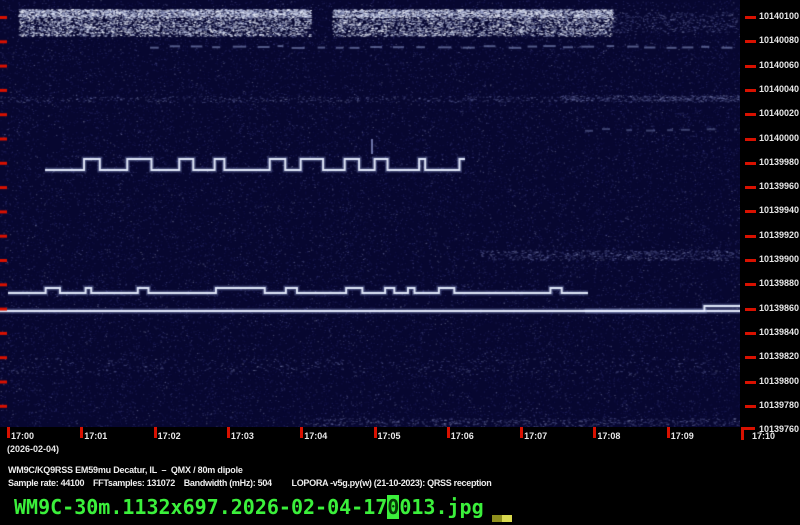 The width and height of the screenshot is (800, 525). I want to click on time-end-label: 17:10, so click(764, 436).